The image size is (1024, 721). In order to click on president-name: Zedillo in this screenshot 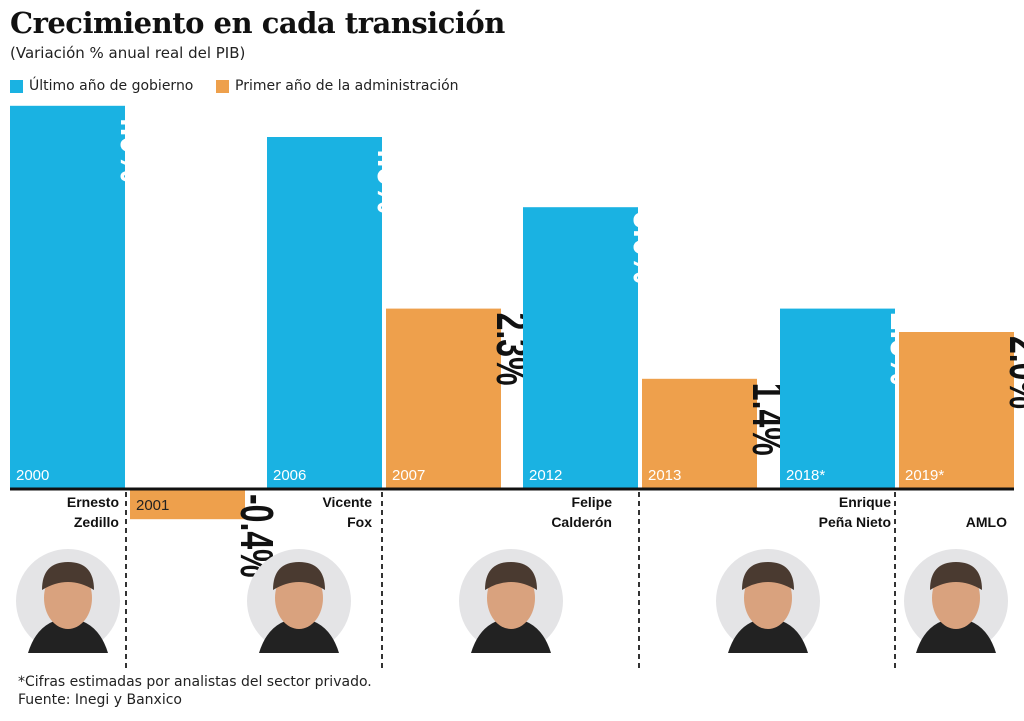, I will do `click(96, 522)`.